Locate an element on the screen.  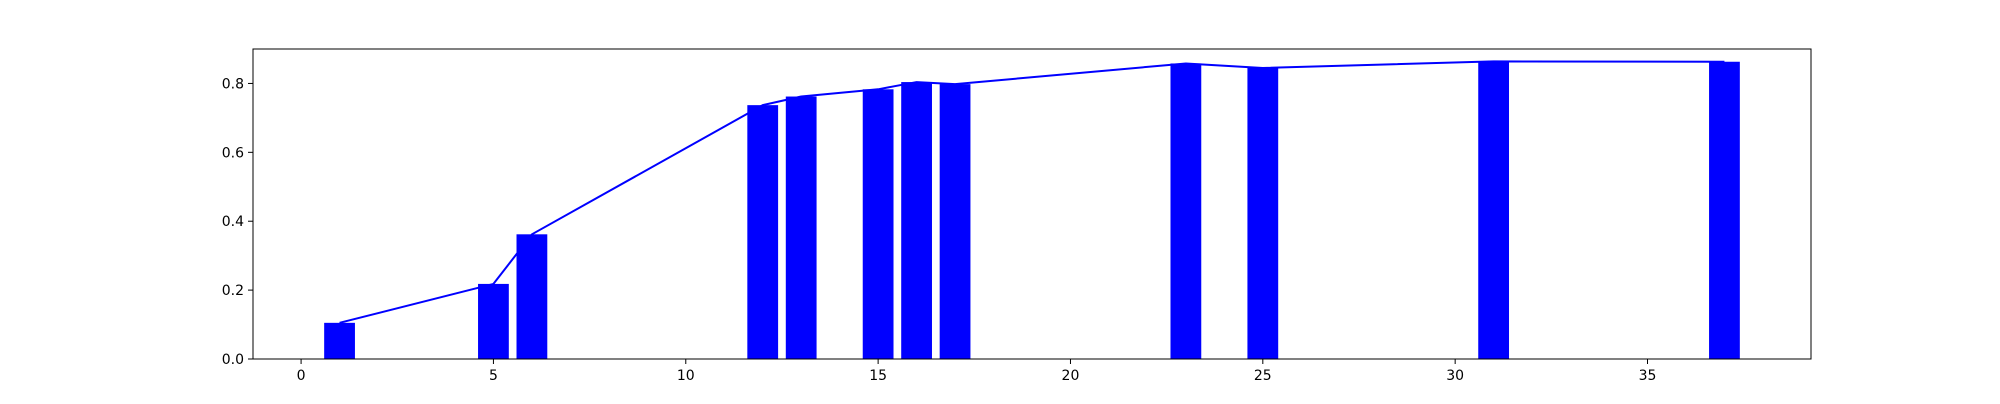
y-tick-label-0.8: 0.8 is located at coordinates (233, 84).